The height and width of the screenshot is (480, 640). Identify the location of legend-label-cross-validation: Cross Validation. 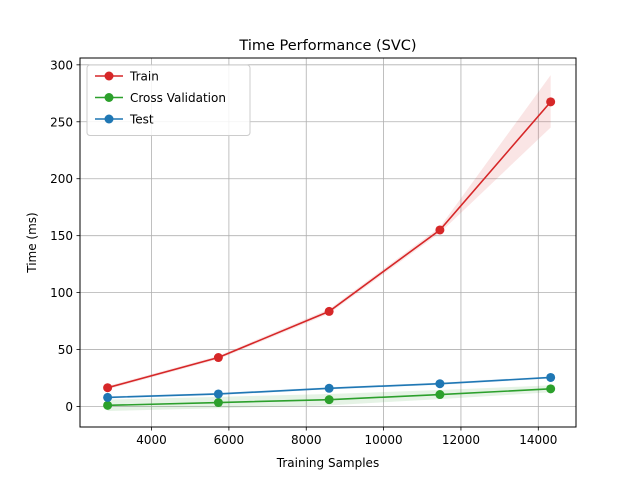
(178, 98).